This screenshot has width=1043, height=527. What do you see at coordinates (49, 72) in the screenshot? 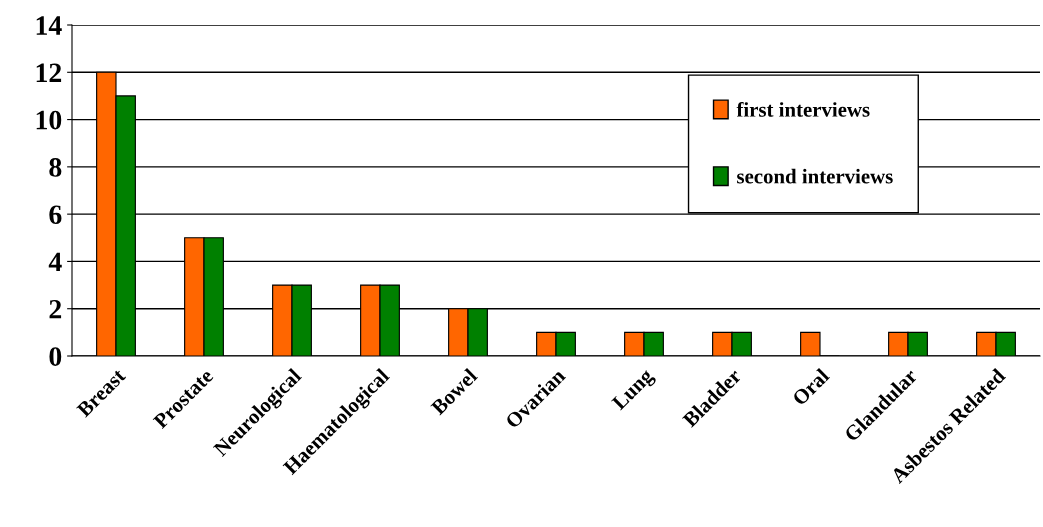
I see `y-tick-label: 12` at bounding box center [49, 72].